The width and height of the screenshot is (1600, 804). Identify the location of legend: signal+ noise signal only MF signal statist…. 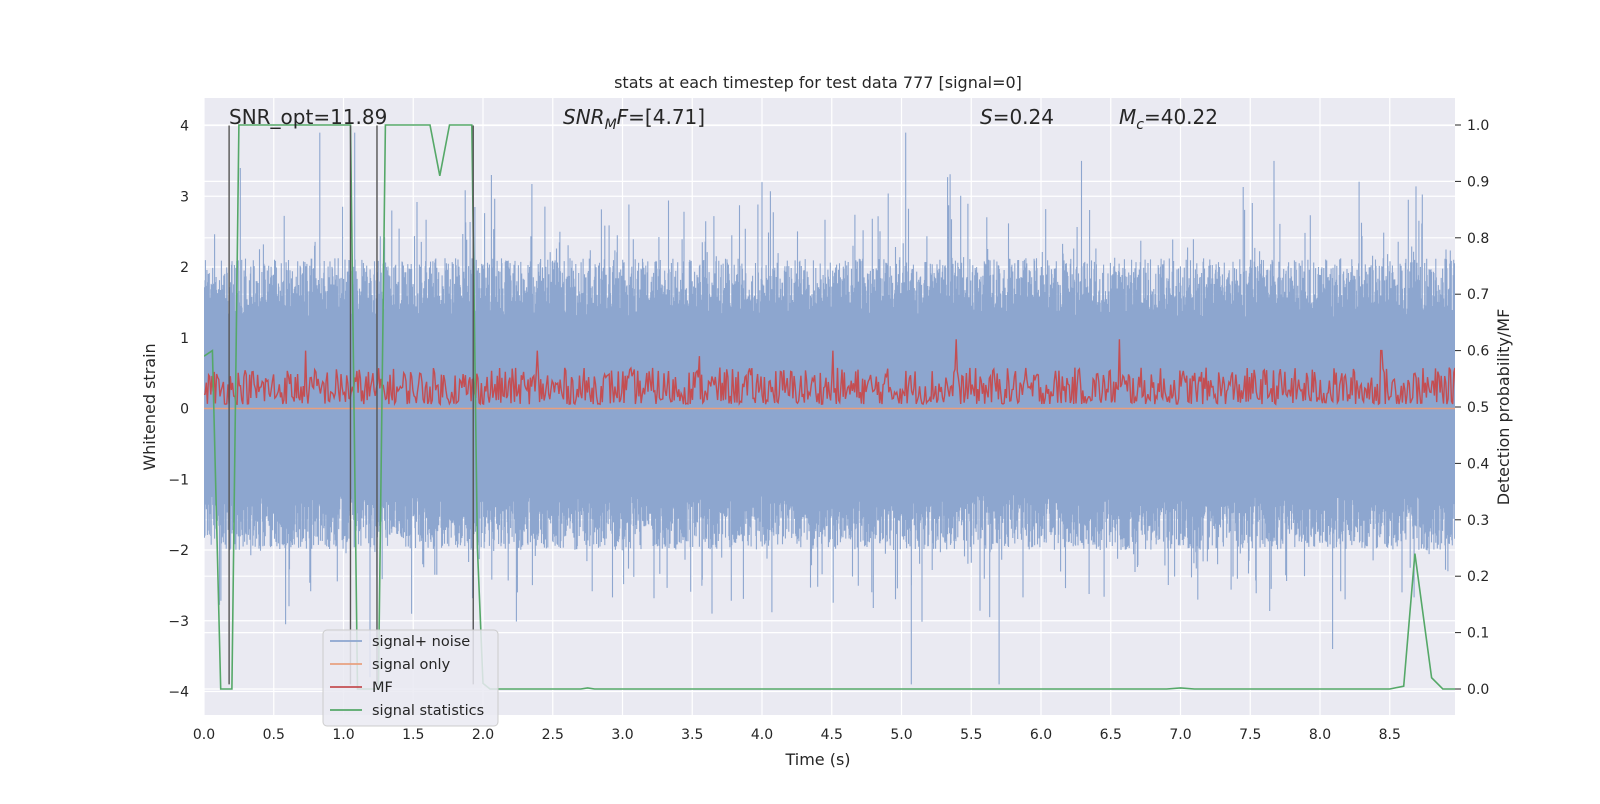
(410, 678).